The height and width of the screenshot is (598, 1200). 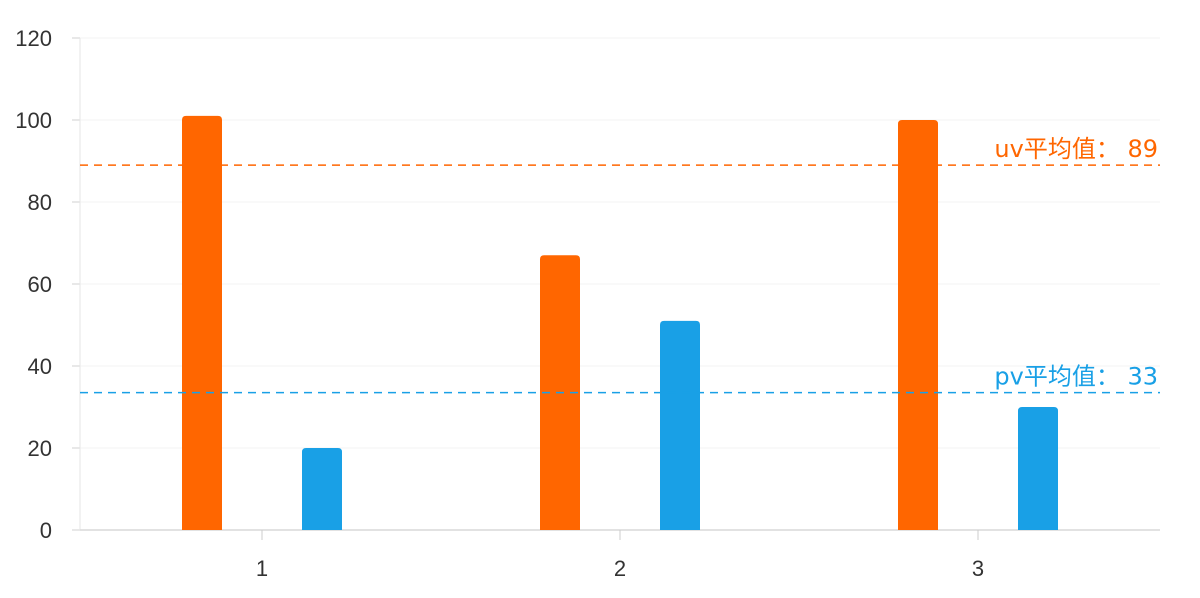 I want to click on reference-line-label: pv平均值： 33, so click(x=1076, y=377).